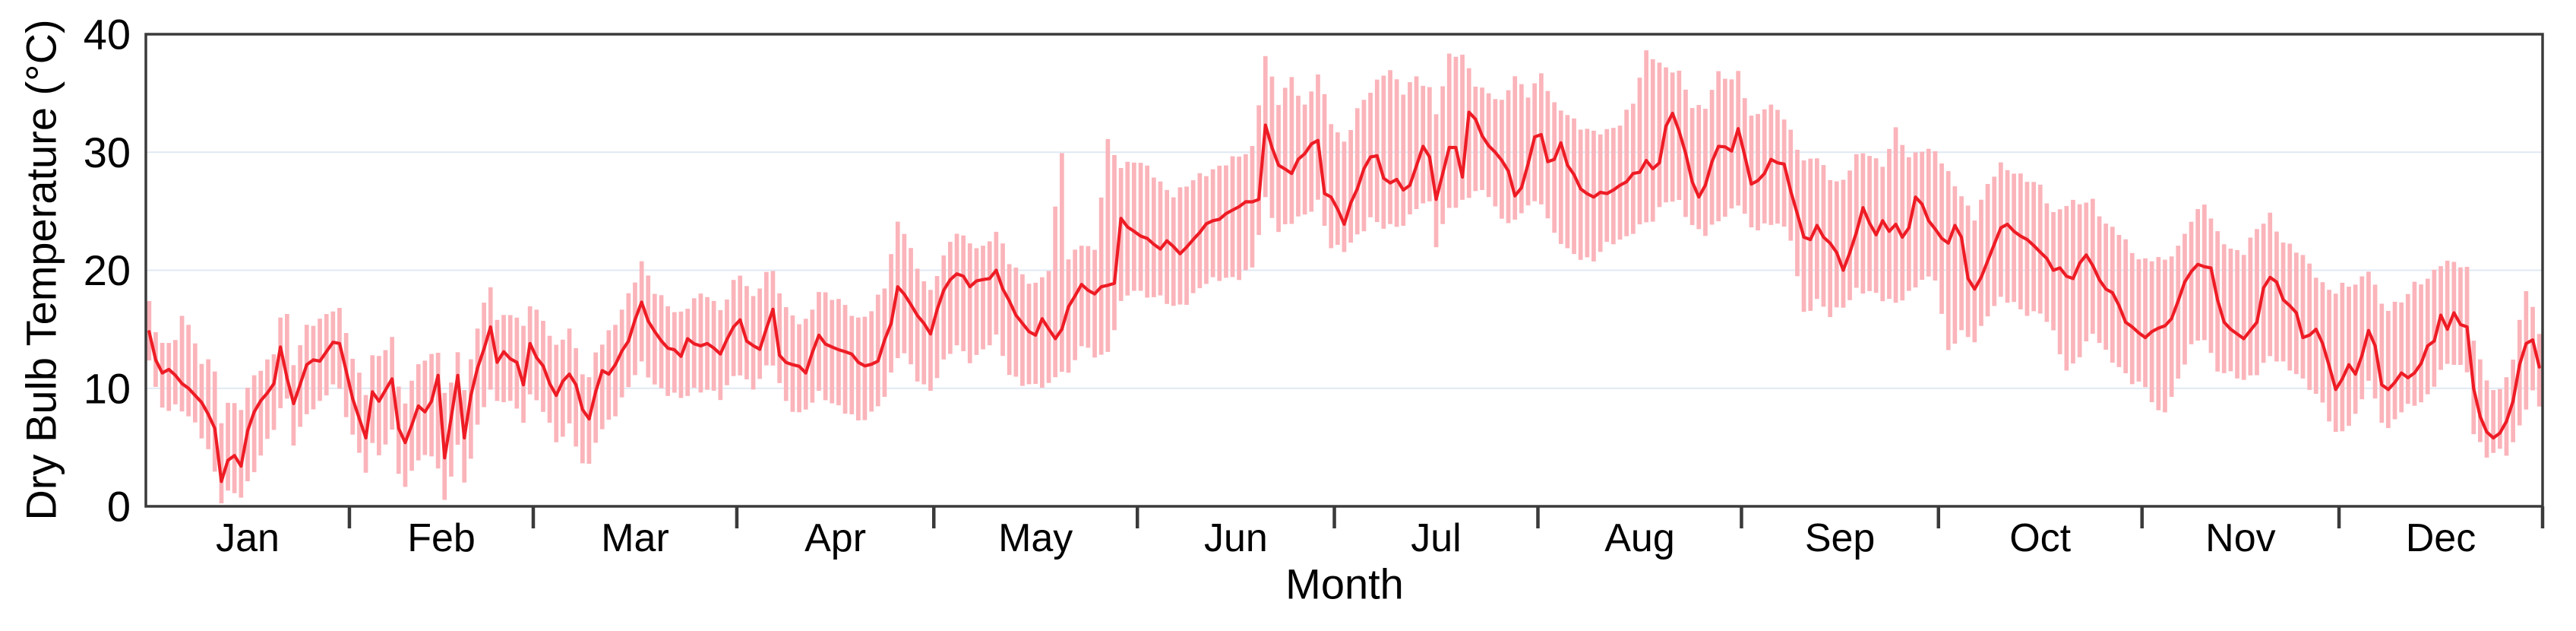 Image resolution: width=2576 pixels, height=631 pixels. Describe the element at coordinates (248, 538) in the screenshot. I see `month-label-jan: Jan` at that location.